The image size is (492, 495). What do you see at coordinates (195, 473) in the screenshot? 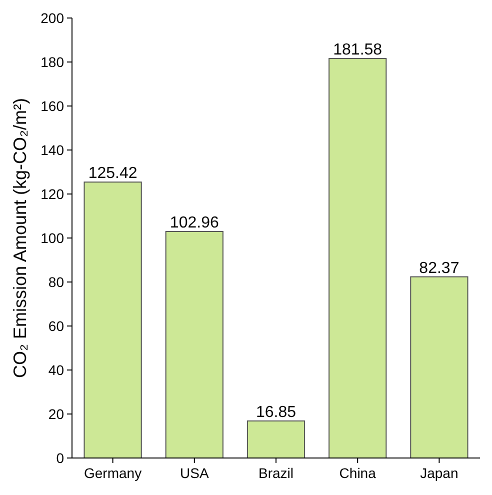
I see `x-tick-label: USA` at bounding box center [195, 473].